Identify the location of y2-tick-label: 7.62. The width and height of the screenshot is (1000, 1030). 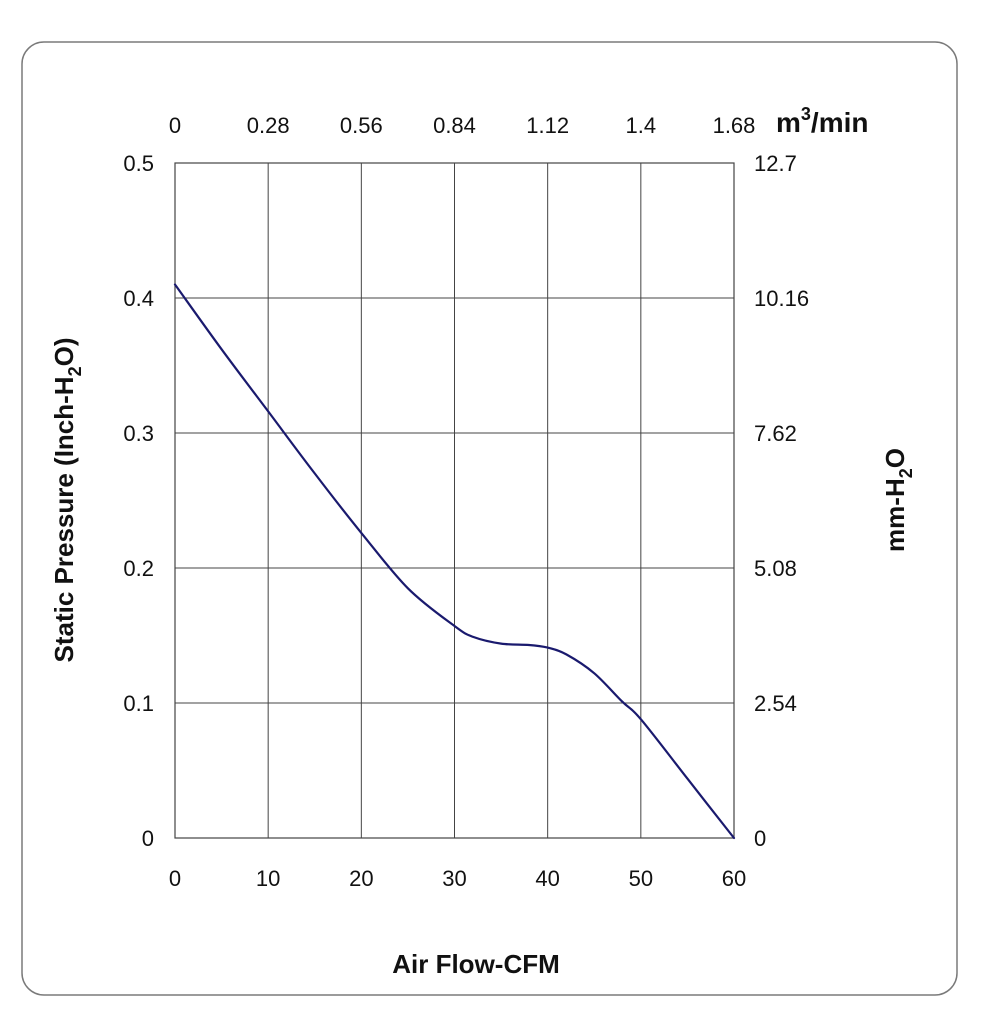
(775, 433).